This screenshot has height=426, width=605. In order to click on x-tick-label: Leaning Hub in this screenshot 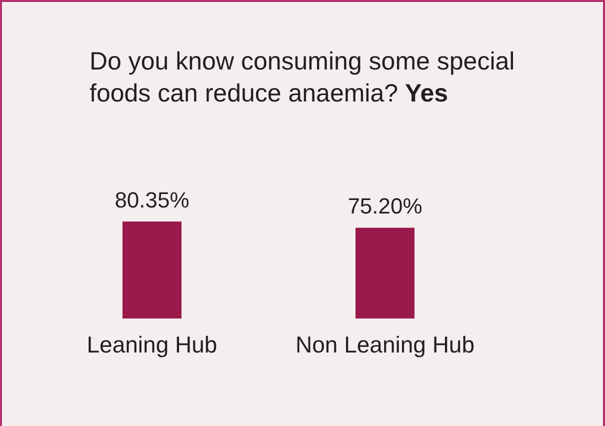, I will do `click(152, 345)`.